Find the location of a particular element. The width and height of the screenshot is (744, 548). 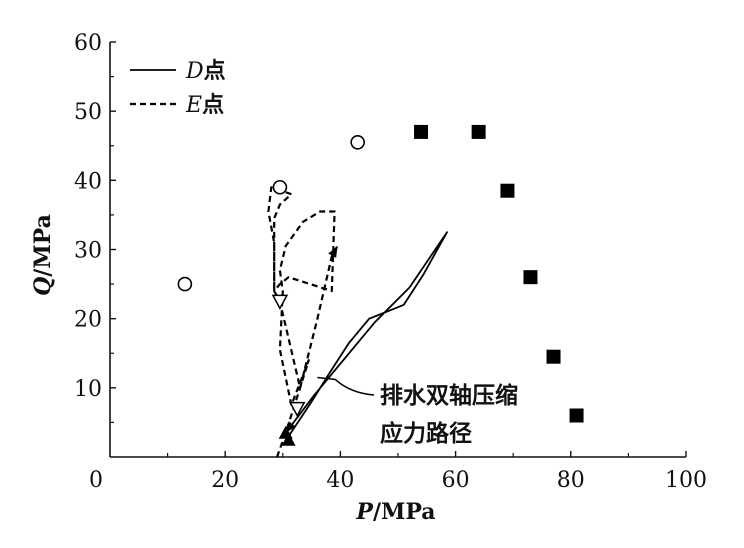

x-ticks: 0 20 40 60 80 100 is located at coordinates (398, 472).